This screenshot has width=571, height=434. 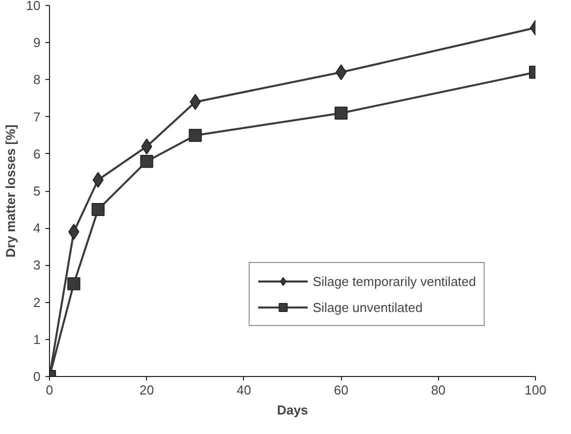 What do you see at coordinates (244, 390) in the screenshot?
I see `x-tick-label: 40` at bounding box center [244, 390].